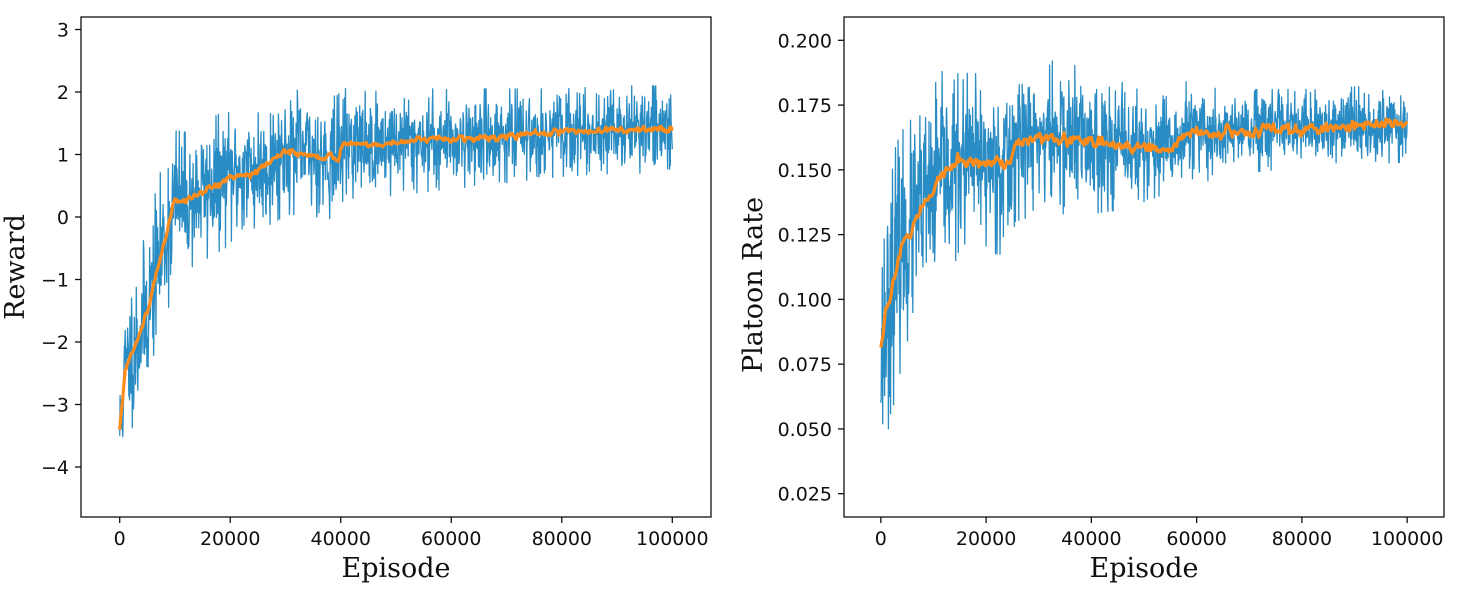 The height and width of the screenshot is (590, 1466). I want to click on platoon-rate-x-tick-label: 60000, so click(1196, 539).